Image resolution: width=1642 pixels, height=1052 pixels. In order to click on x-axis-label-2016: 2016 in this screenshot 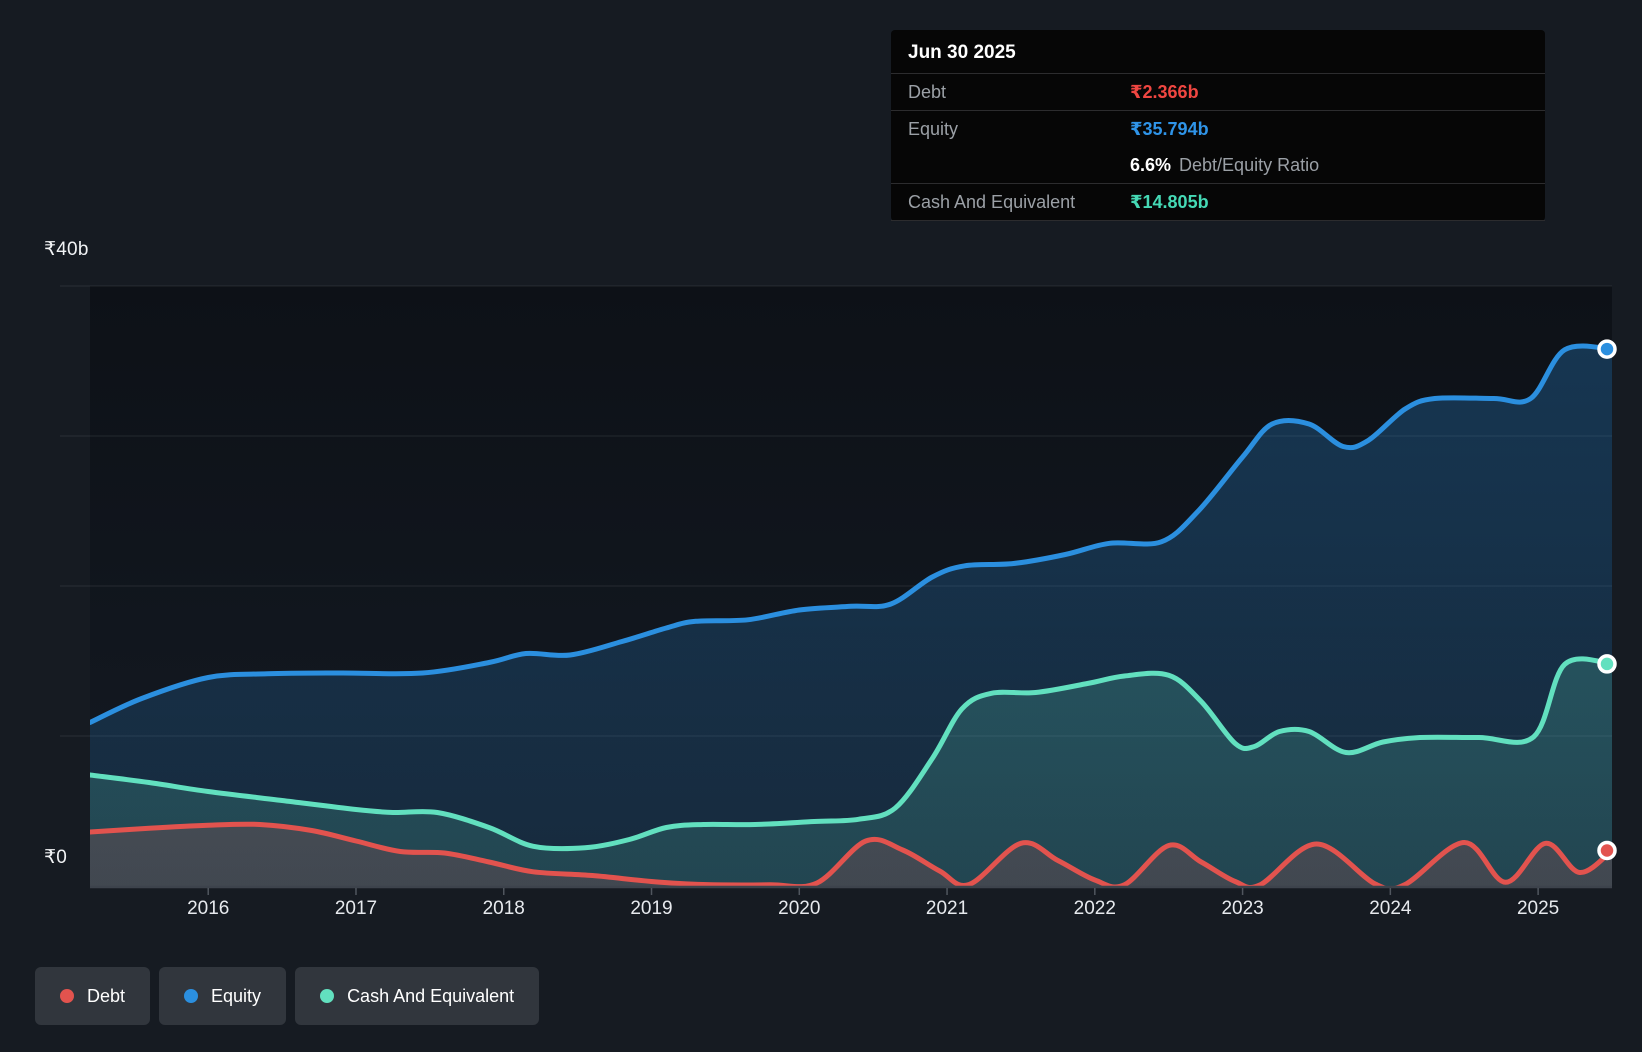, I will do `click(208, 908)`.